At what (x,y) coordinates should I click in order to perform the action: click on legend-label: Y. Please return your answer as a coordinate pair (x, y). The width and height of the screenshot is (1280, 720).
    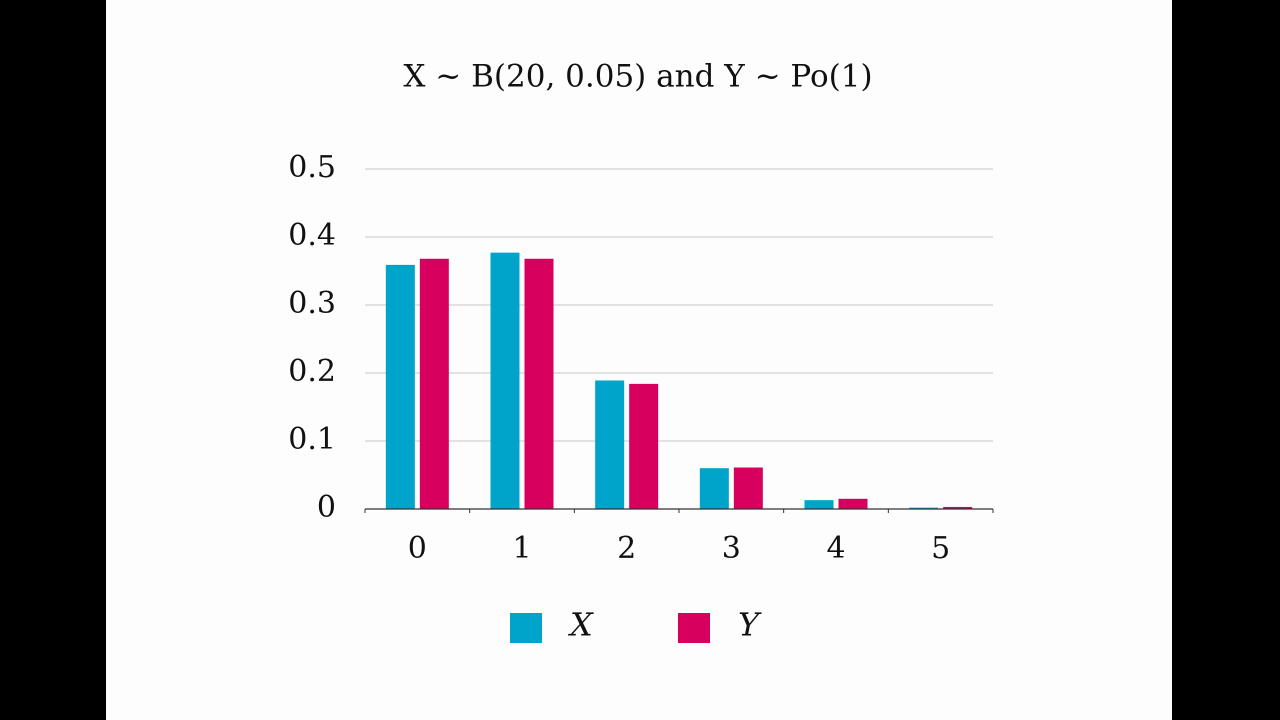
    Looking at the image, I should click on (750, 625).